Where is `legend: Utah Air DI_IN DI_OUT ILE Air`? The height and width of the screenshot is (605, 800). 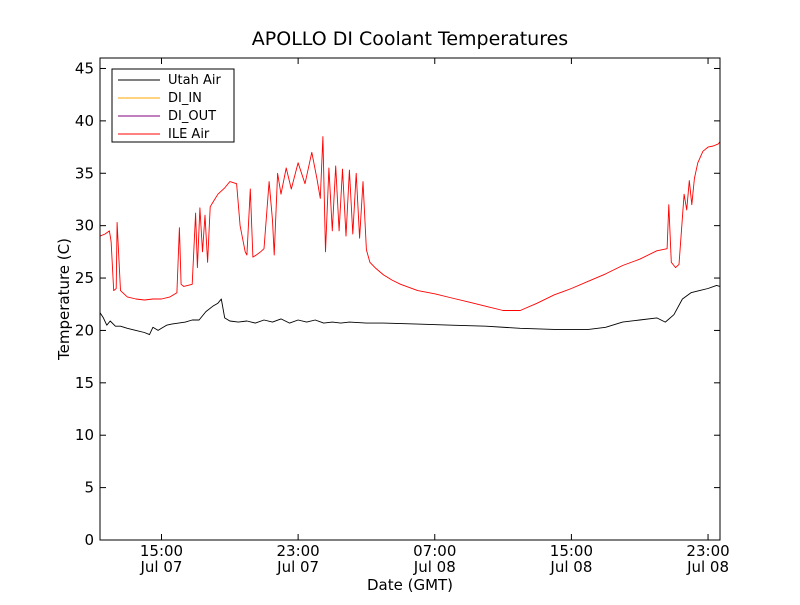 legend: Utah Air DI_IN DI_OUT ILE Air is located at coordinates (173, 105).